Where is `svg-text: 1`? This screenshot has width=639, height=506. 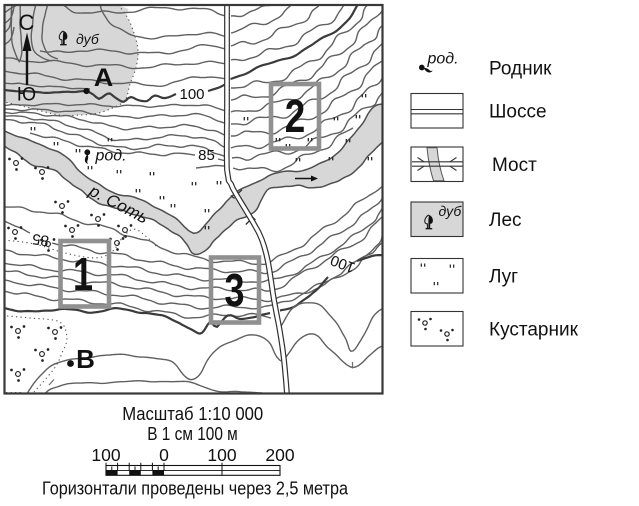
svg-text: 1 is located at coordinates (83, 274).